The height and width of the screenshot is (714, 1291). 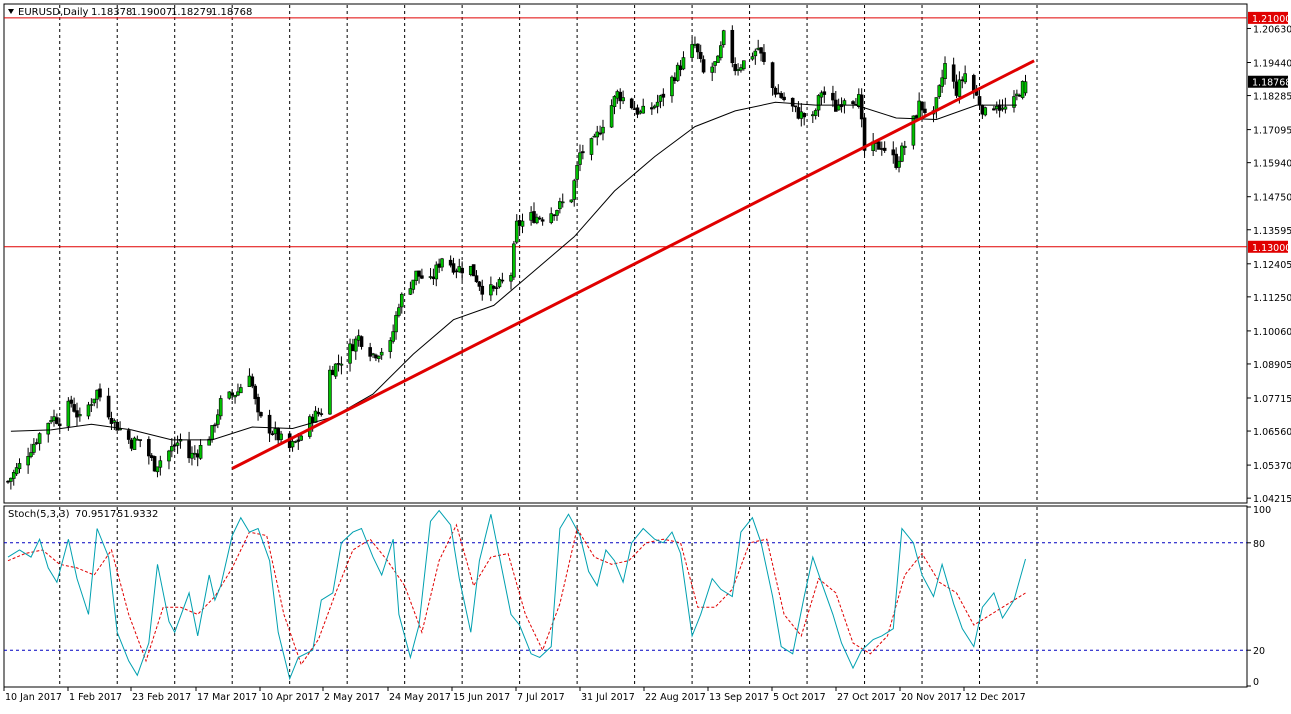 I want to click on current-price-tag, so click(x=1268, y=81).